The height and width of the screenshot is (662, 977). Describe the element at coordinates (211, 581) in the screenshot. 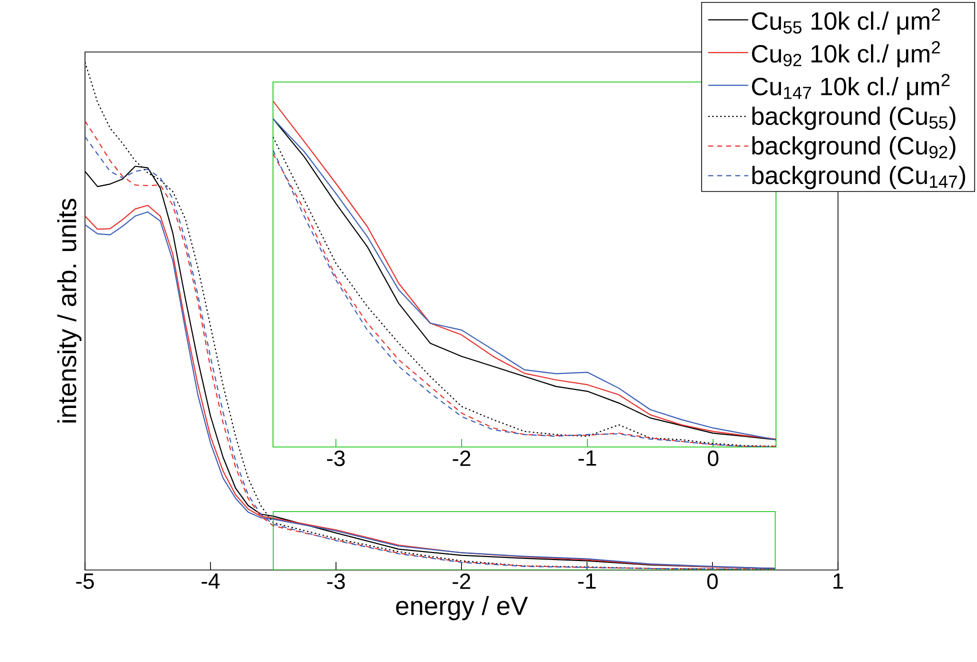

I see `x-tick-label: -4` at that location.